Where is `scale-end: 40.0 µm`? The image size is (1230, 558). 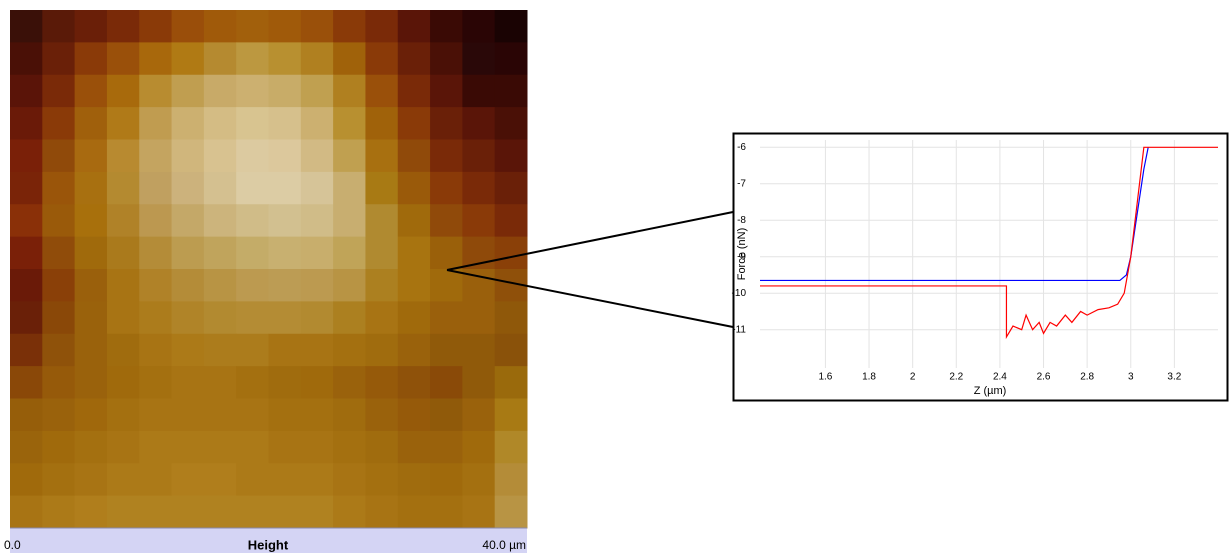 scale-end: 40.0 µm is located at coordinates (504, 545).